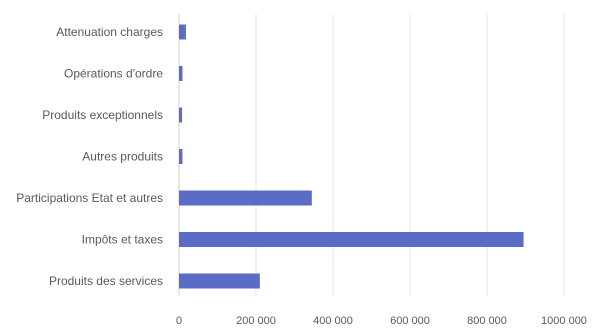 The height and width of the screenshot is (331, 593). What do you see at coordinates (89, 198) in the screenshot?
I see `category-label: Participations Etat et autres` at bounding box center [89, 198].